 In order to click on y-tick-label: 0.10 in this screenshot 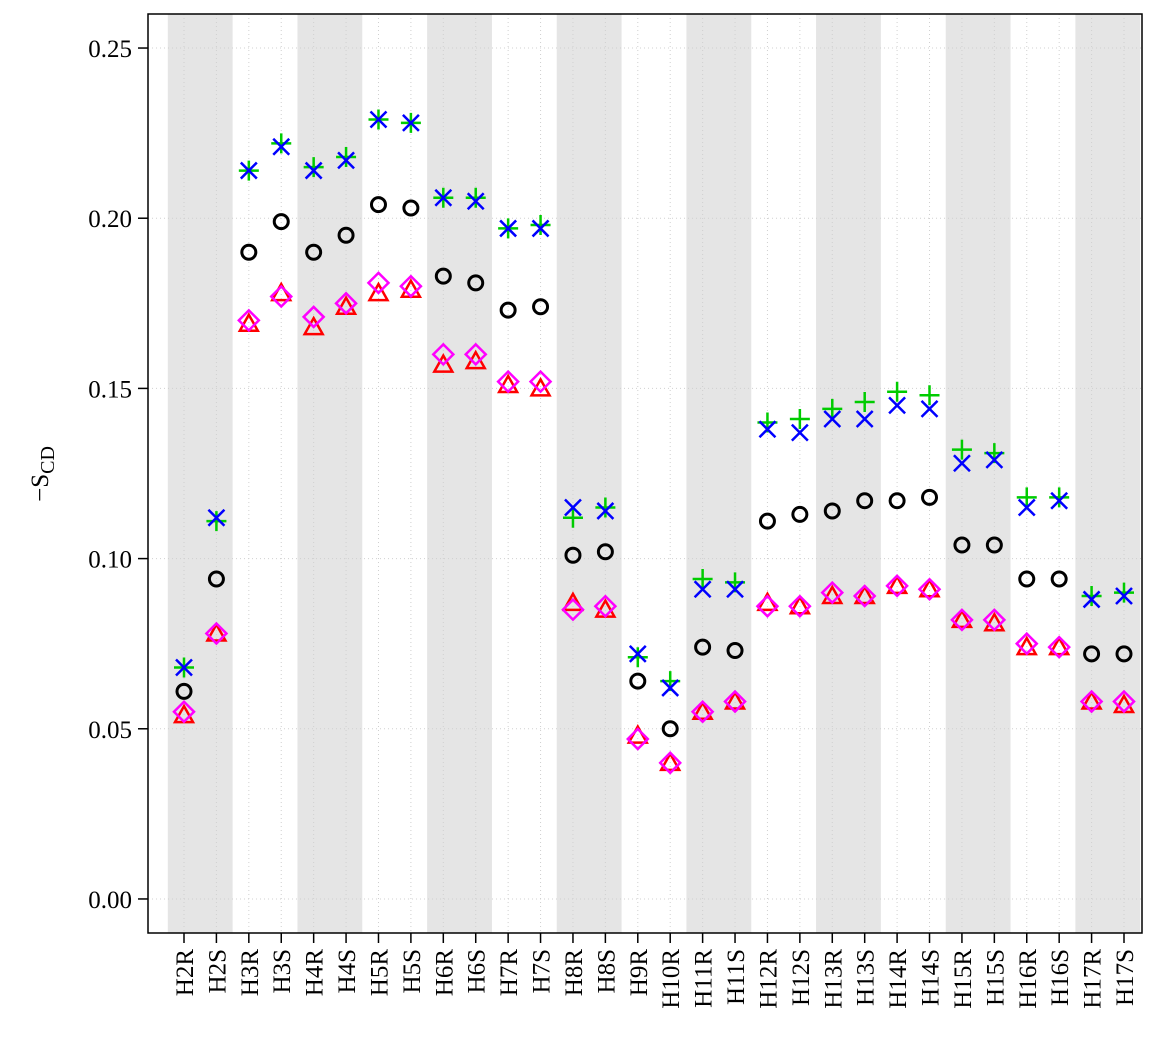, I will do `click(110, 560)`.